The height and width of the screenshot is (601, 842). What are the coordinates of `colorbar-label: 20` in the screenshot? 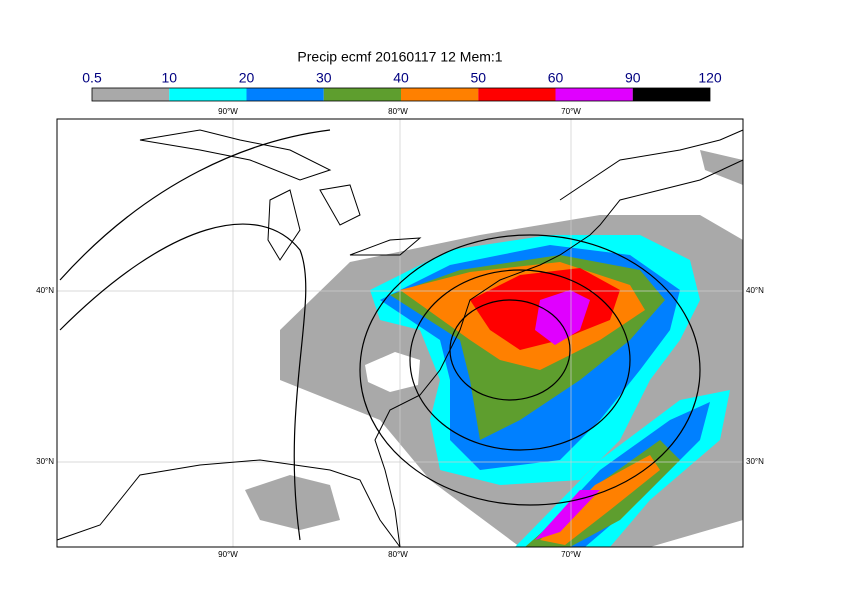 It's located at (247, 78).